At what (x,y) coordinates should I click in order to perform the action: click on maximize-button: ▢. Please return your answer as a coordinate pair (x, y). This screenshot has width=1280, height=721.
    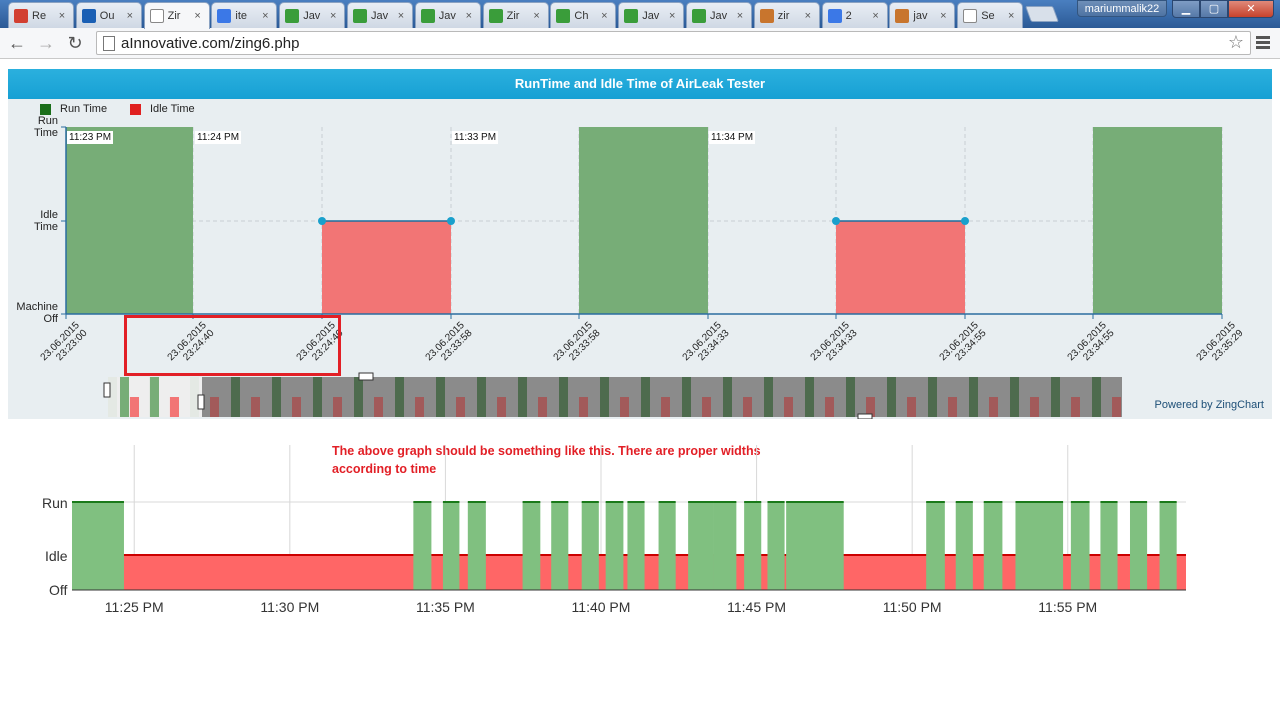
    Looking at the image, I should click on (1214, 9).